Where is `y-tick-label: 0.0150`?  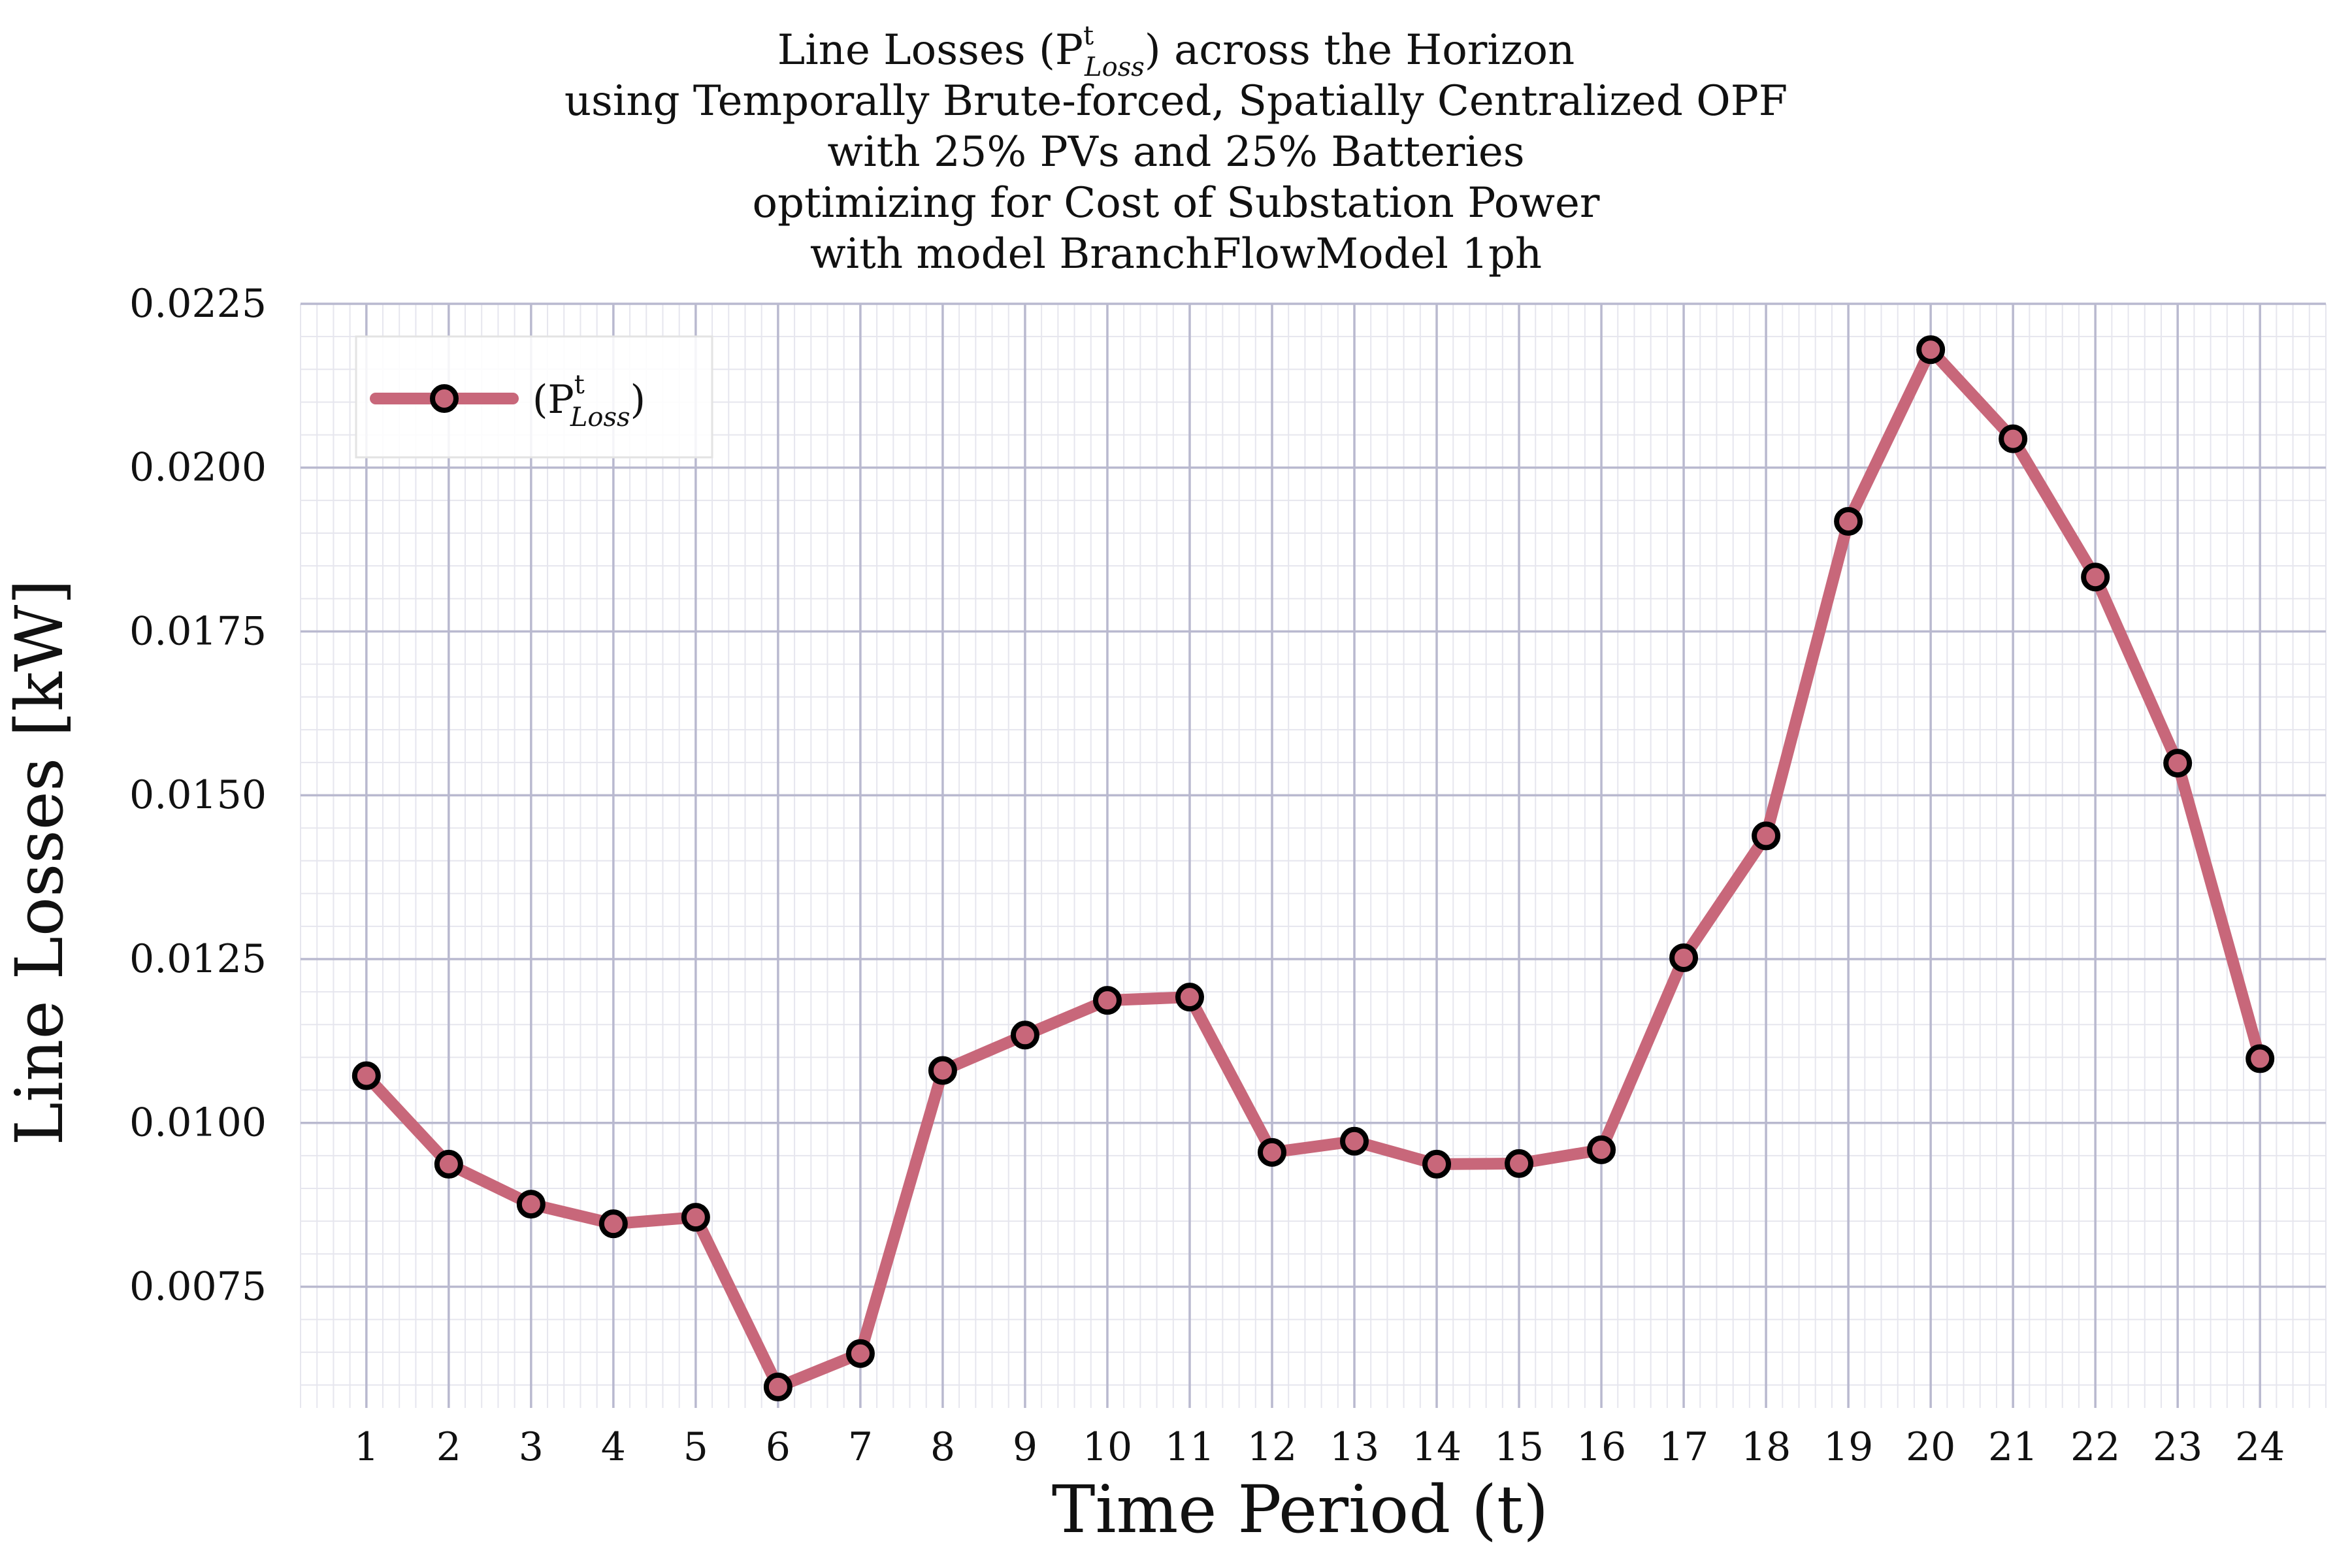 y-tick-label: 0.0150 is located at coordinates (198, 795).